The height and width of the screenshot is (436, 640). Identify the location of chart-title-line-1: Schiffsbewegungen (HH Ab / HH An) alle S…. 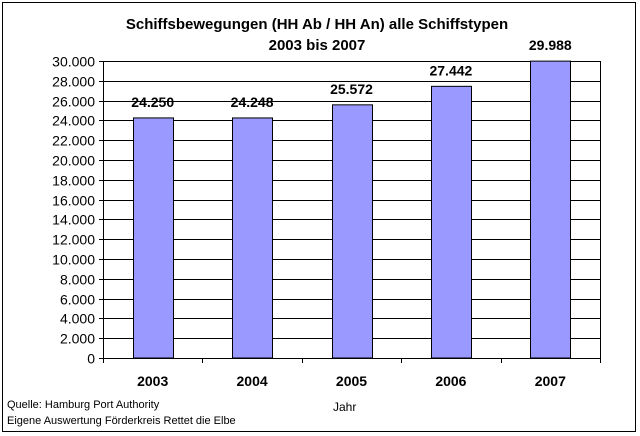
(317, 24).